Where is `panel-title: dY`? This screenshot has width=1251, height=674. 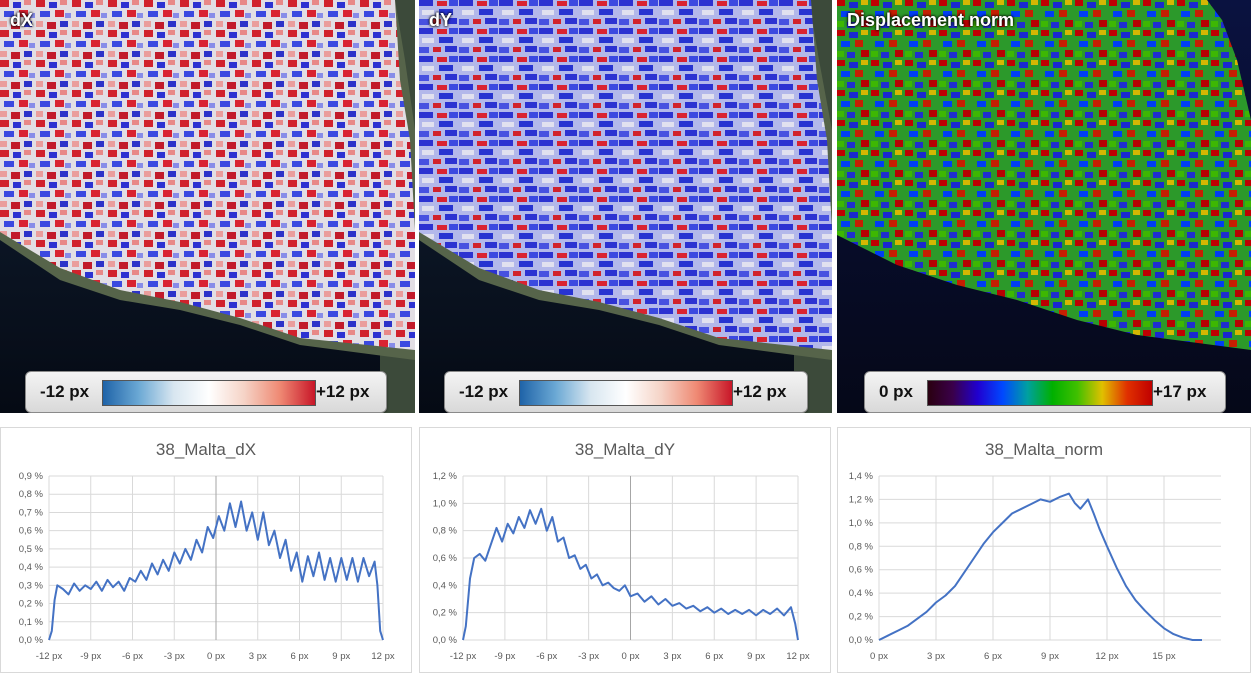 panel-title: dY is located at coordinates (441, 20).